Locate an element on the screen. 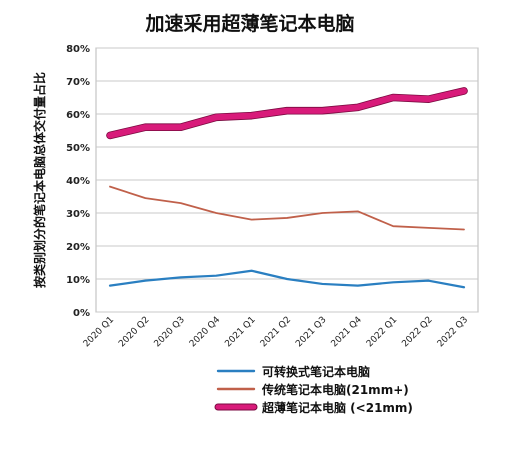 This screenshot has width=527, height=453. x-tick-label: 2021 Q2 is located at coordinates (276, 332).